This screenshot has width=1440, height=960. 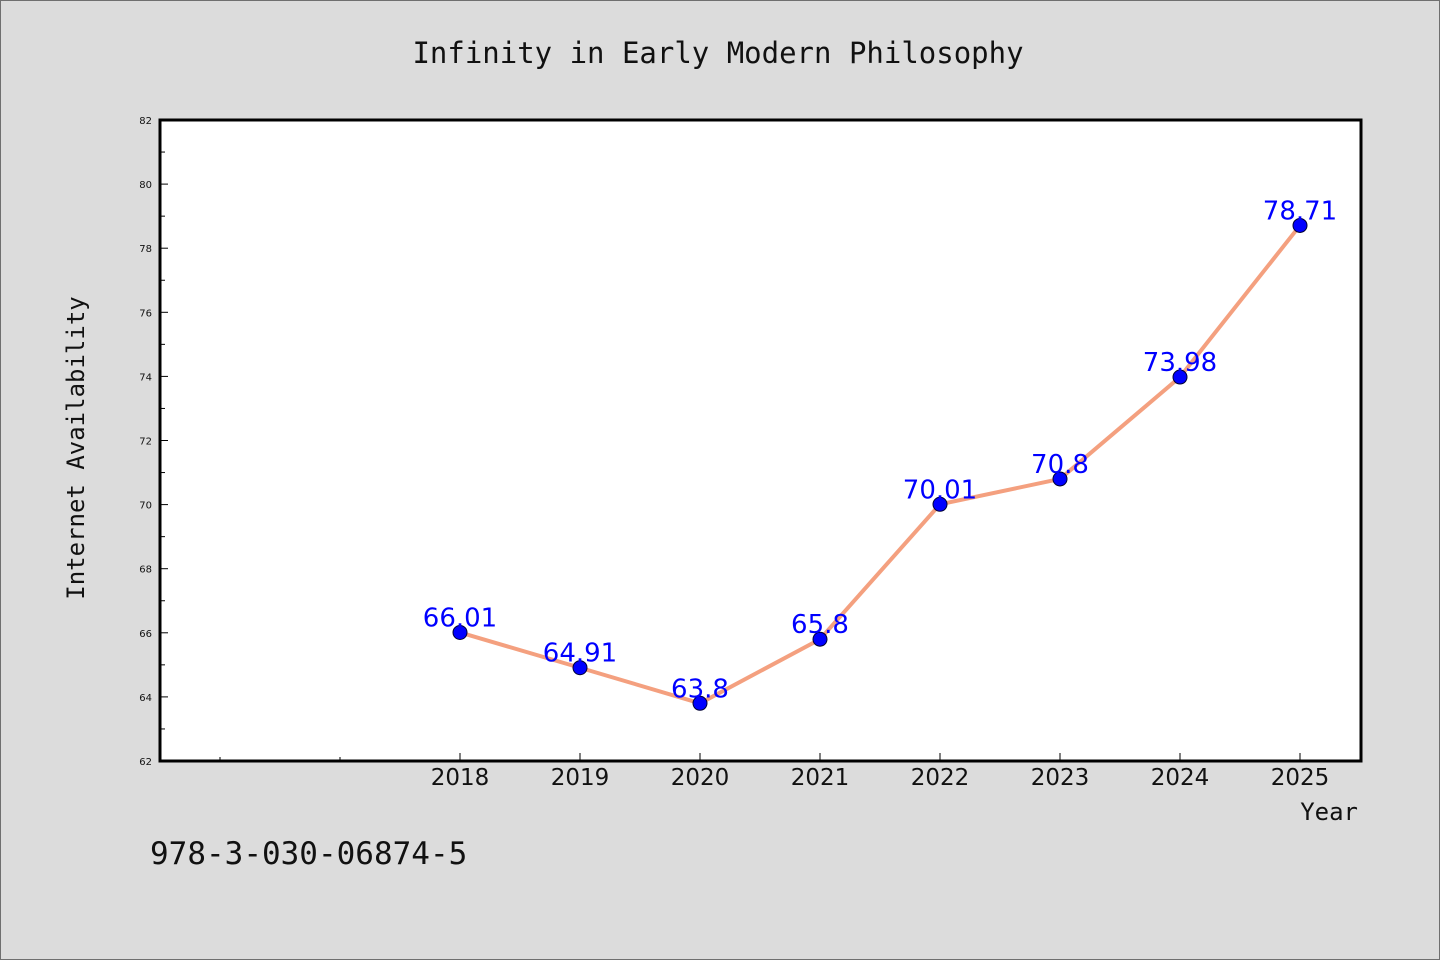 I want to click on data-label: 65.8, so click(x=820, y=625).